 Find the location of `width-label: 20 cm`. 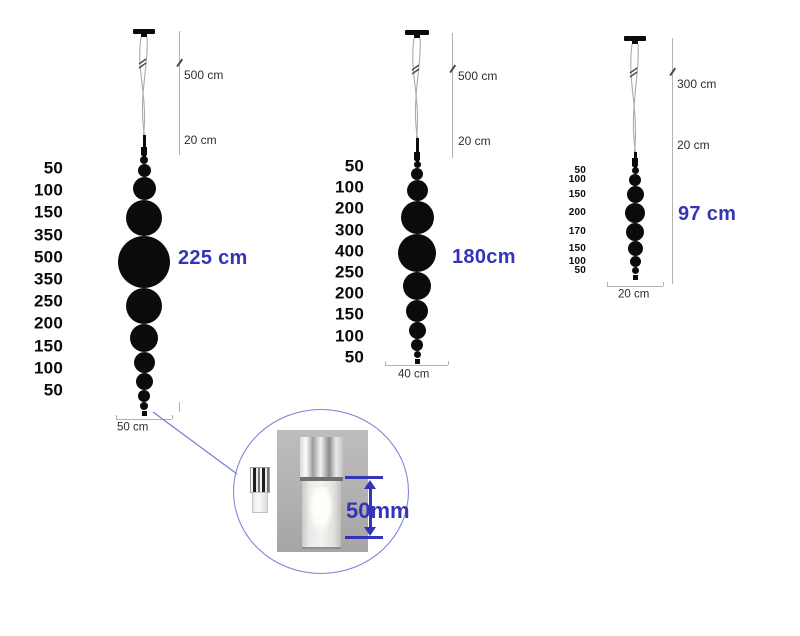

width-label: 20 cm is located at coordinates (634, 294).